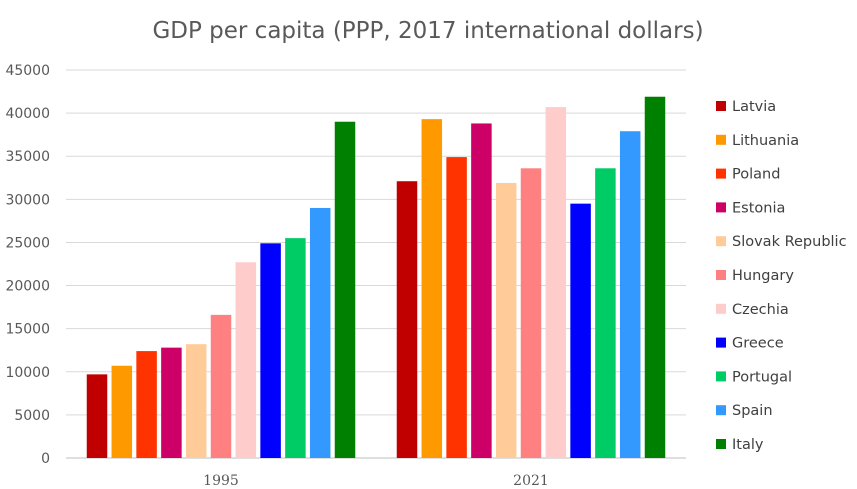 This screenshot has width=857, height=489. Describe the element at coordinates (752, 411) in the screenshot. I see `legend-label: Spain` at that location.